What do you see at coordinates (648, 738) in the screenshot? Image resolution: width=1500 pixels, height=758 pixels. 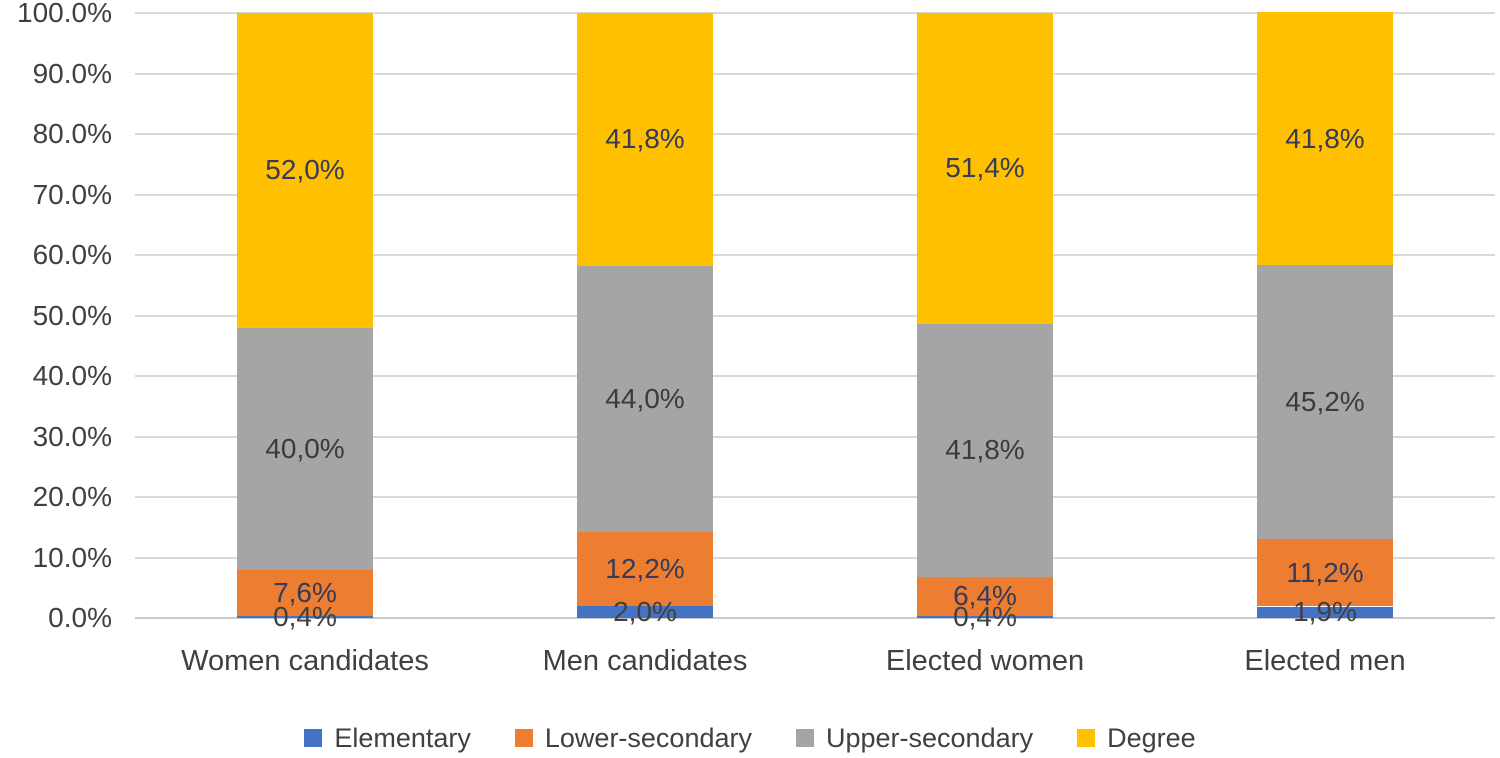 I see `legend-label-lower-secondary: Lower-secondary` at bounding box center [648, 738].